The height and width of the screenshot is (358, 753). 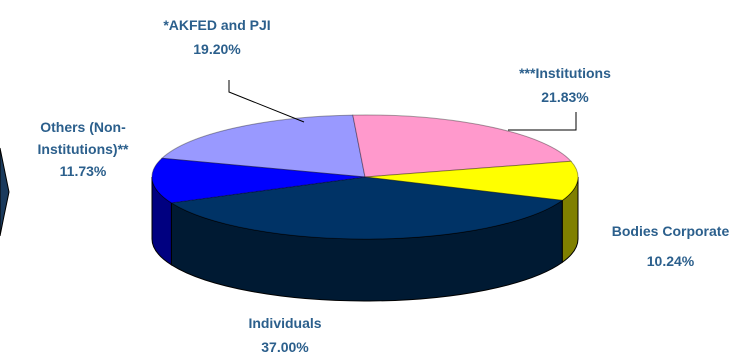 What do you see at coordinates (285, 323) in the screenshot?
I see `label-individuals-name: Individuals` at bounding box center [285, 323].